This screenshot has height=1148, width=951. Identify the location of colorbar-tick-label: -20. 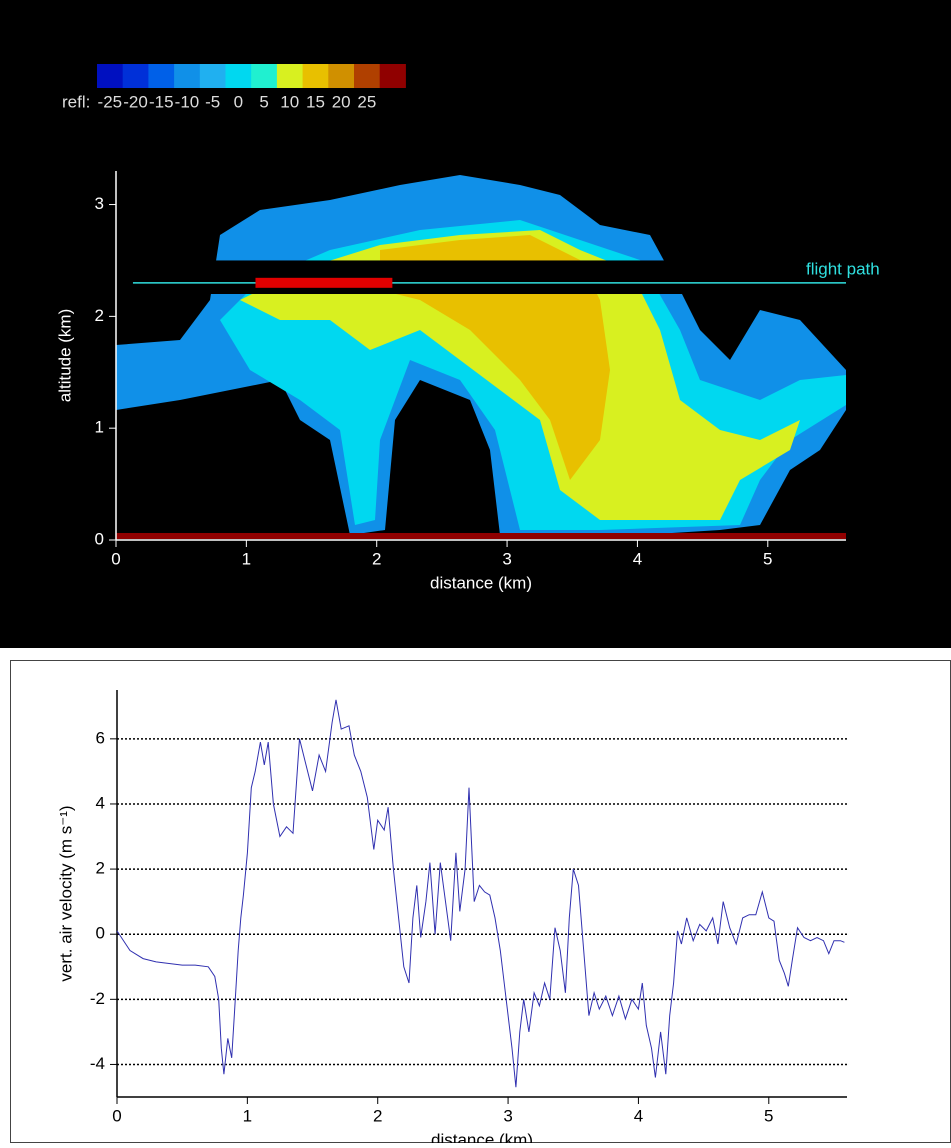
(135, 101).